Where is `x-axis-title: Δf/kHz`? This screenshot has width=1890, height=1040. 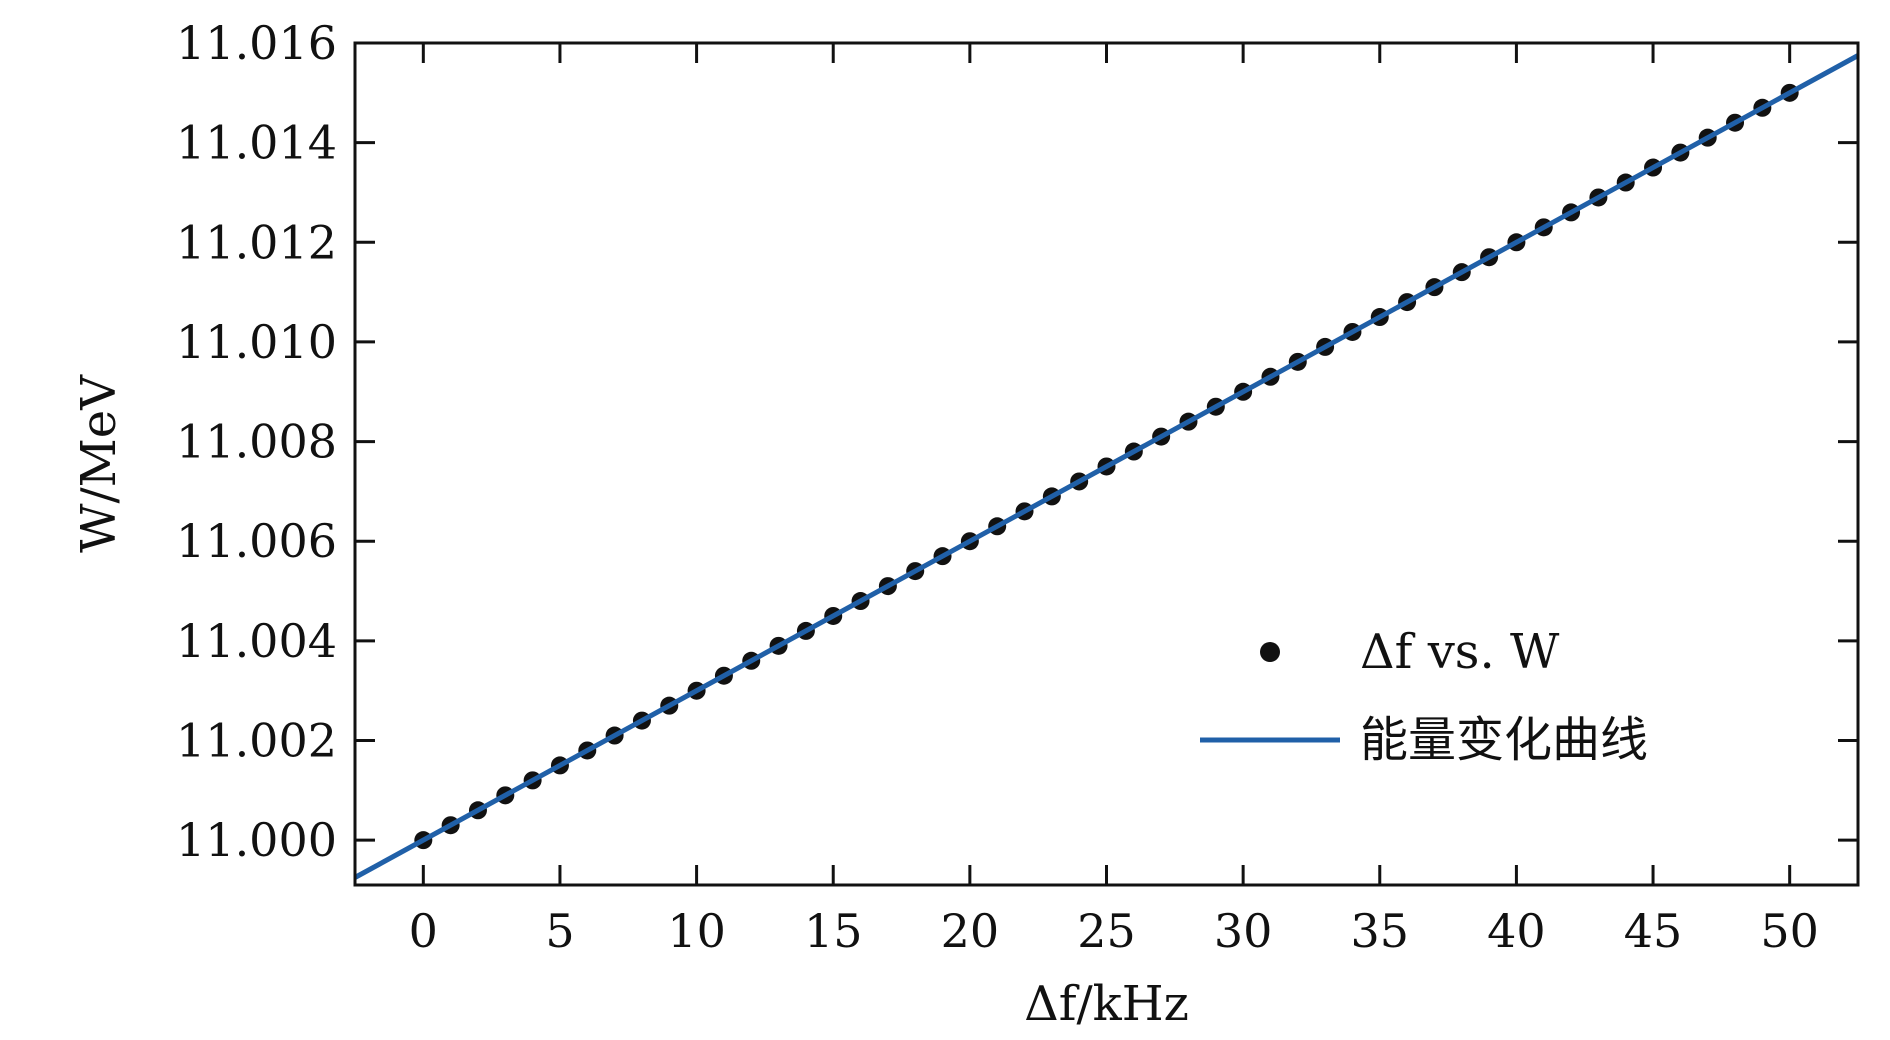
x-axis-title: Δf/kHz is located at coordinates (1106, 1004).